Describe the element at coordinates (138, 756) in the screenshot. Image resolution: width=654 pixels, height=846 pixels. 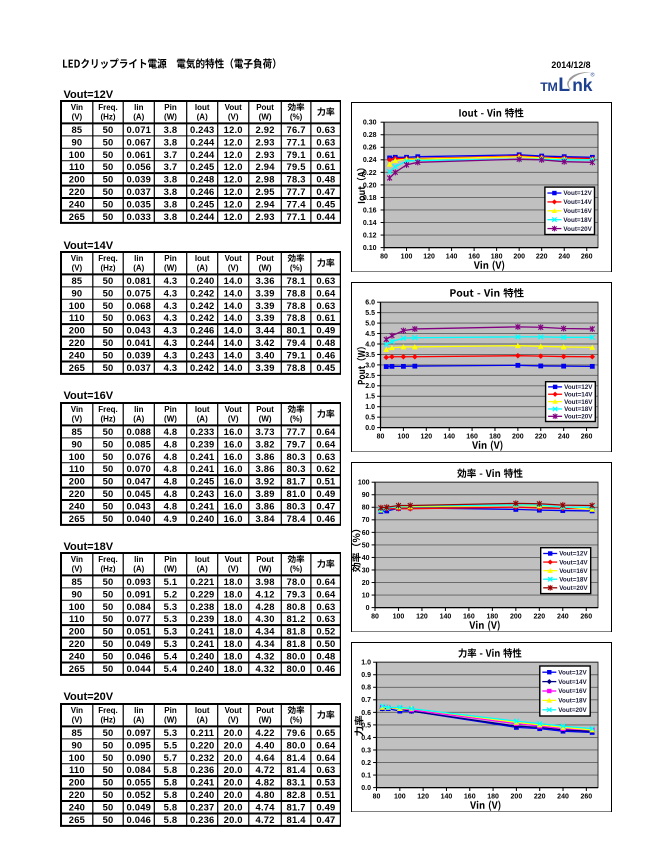
I see `svg-text: 0.090` at that location.